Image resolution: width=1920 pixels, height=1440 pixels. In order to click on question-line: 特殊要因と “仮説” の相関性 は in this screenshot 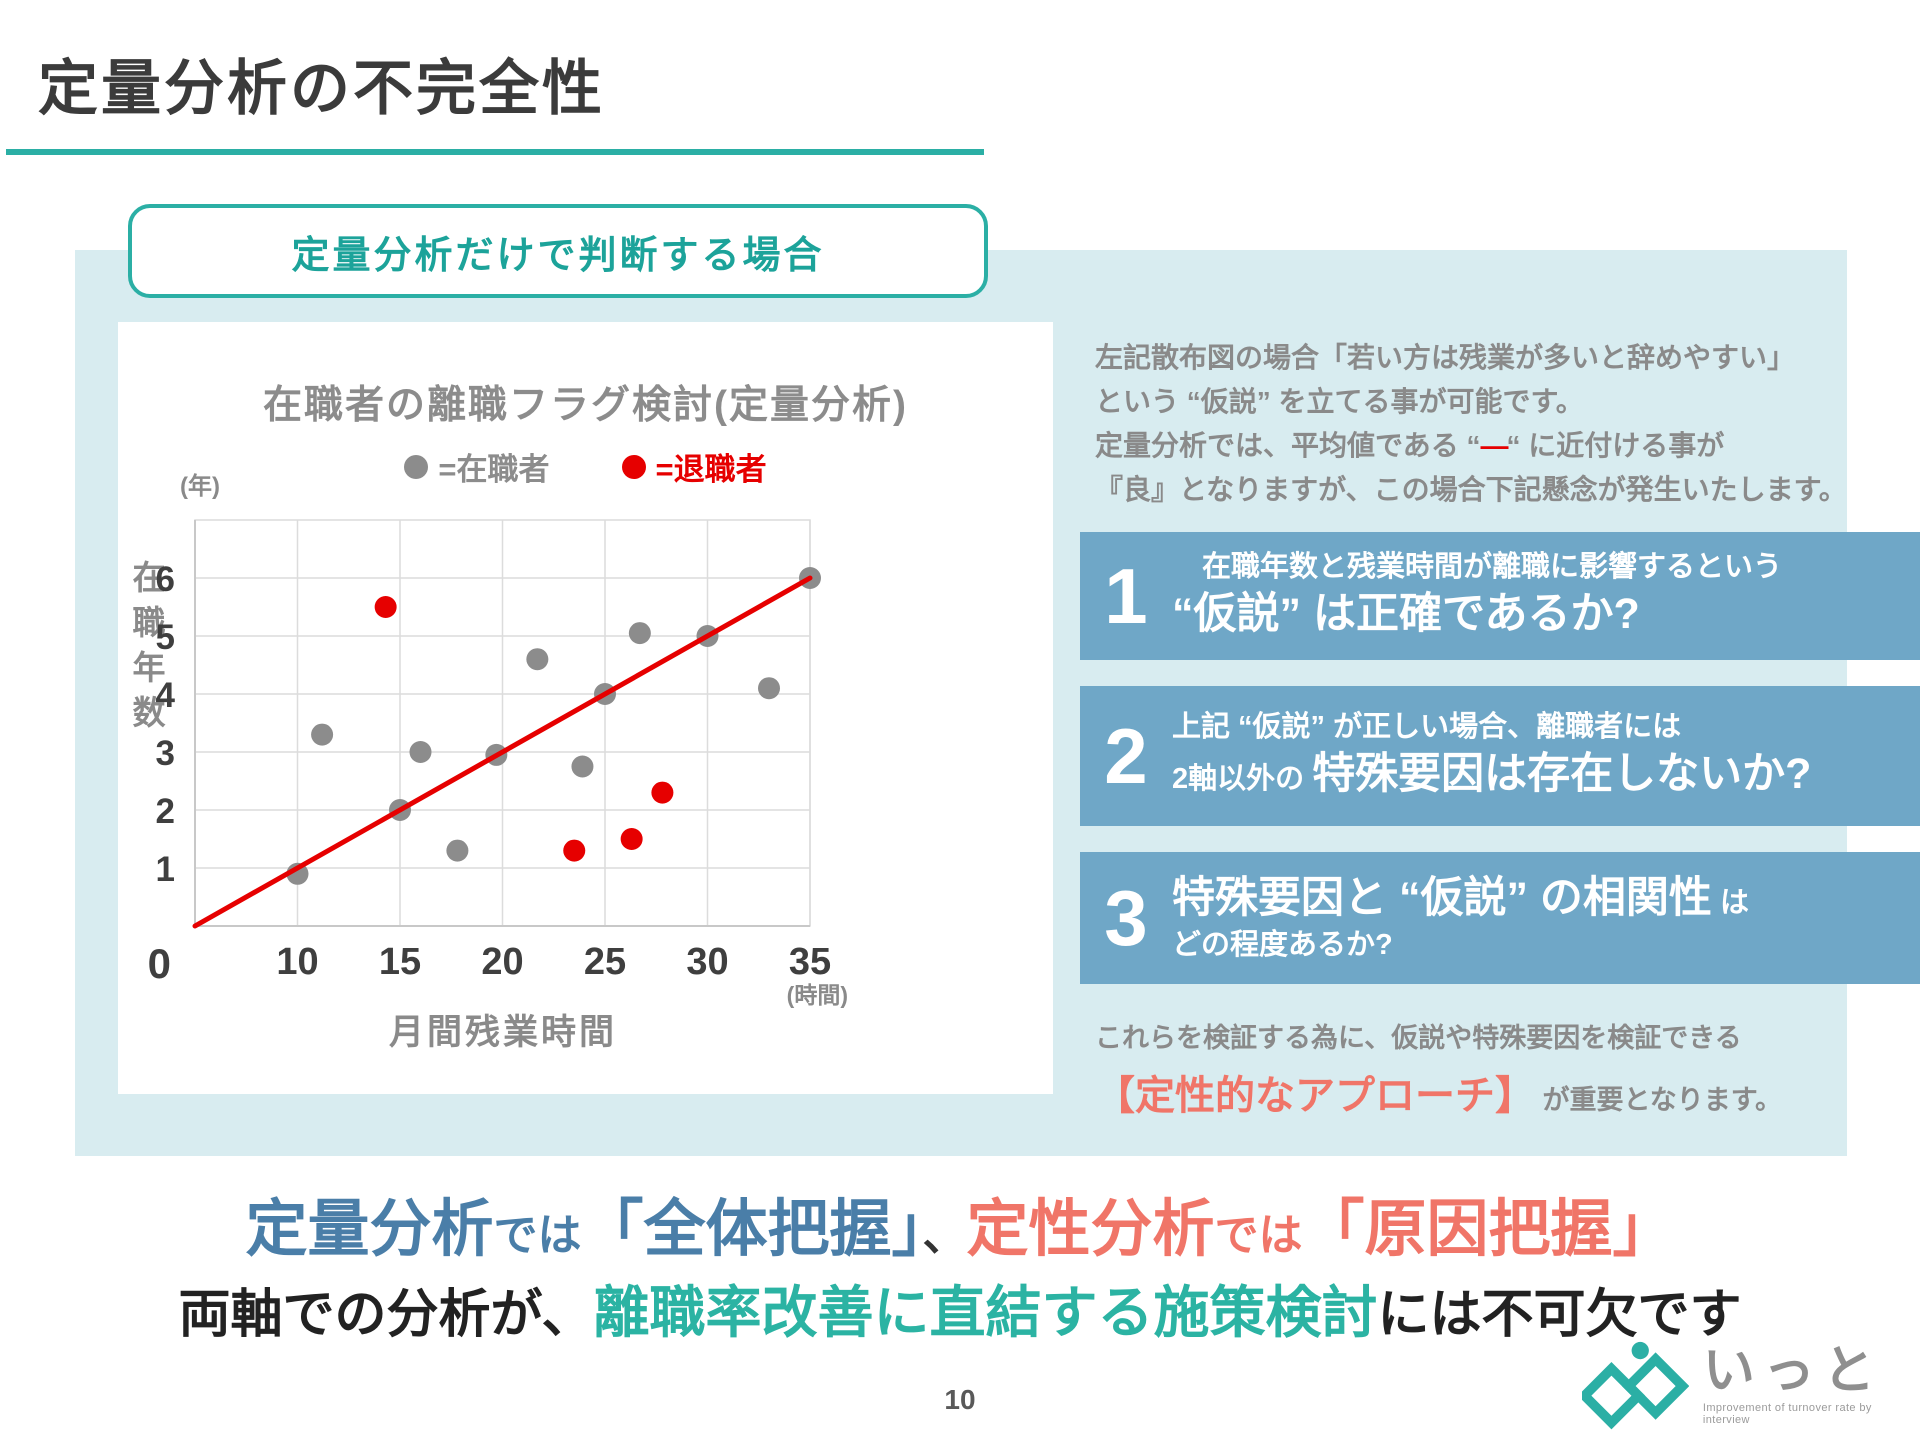, I will do `click(1460, 899)`.